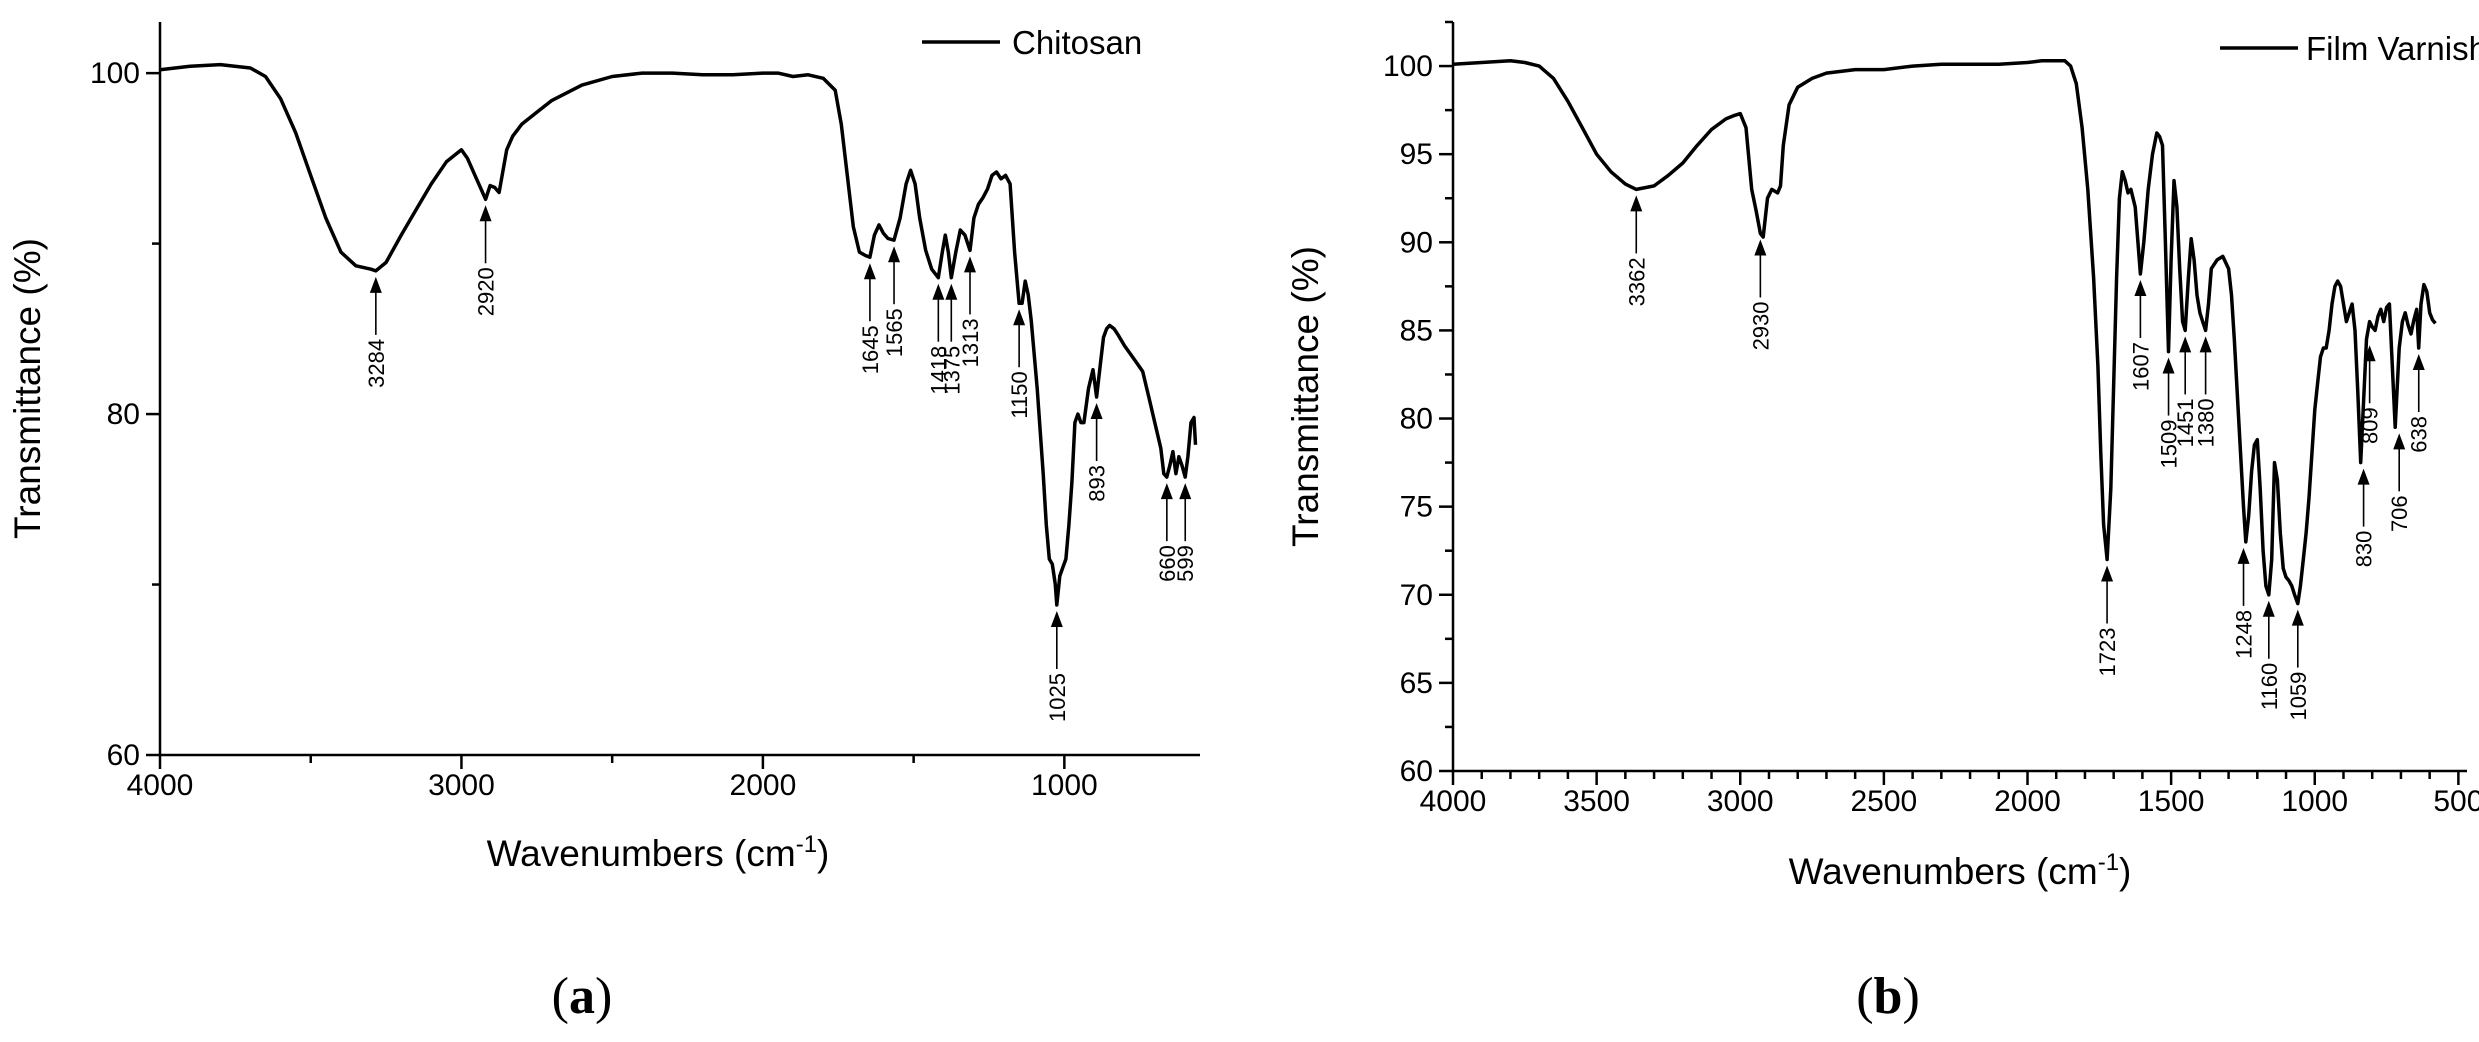 The image size is (2479, 1042). Describe the element at coordinates (2392, 48) in the screenshot. I see `legend-label: Film Varnish` at that location.